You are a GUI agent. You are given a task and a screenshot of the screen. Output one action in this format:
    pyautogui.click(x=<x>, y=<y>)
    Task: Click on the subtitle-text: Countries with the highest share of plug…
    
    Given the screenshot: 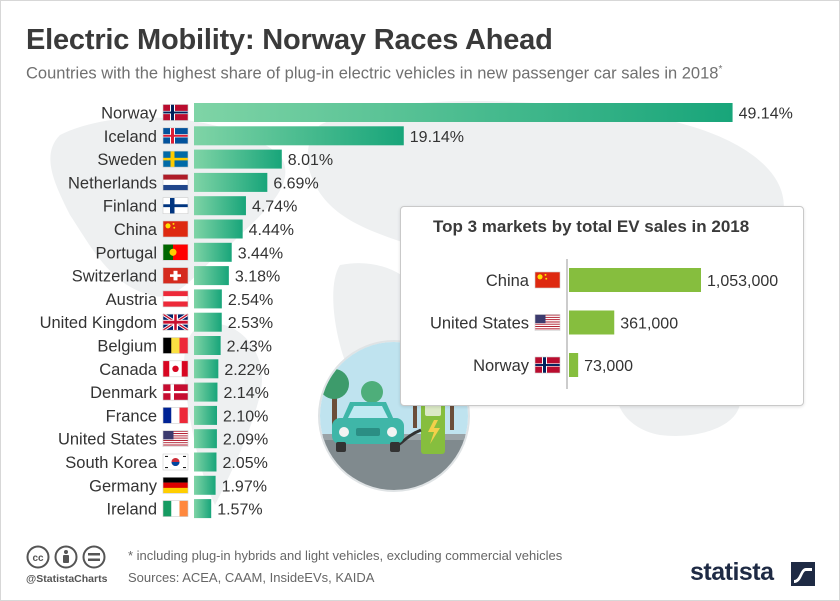 What is the action you would take?
    pyautogui.click(x=372, y=73)
    